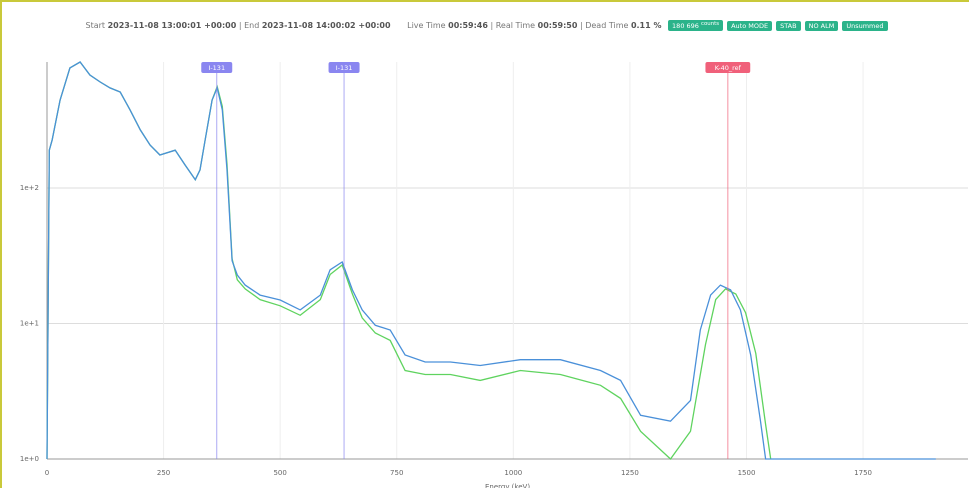 The image size is (969, 488). I want to click on x-axis-label: Energy (keV), so click(507, 485).